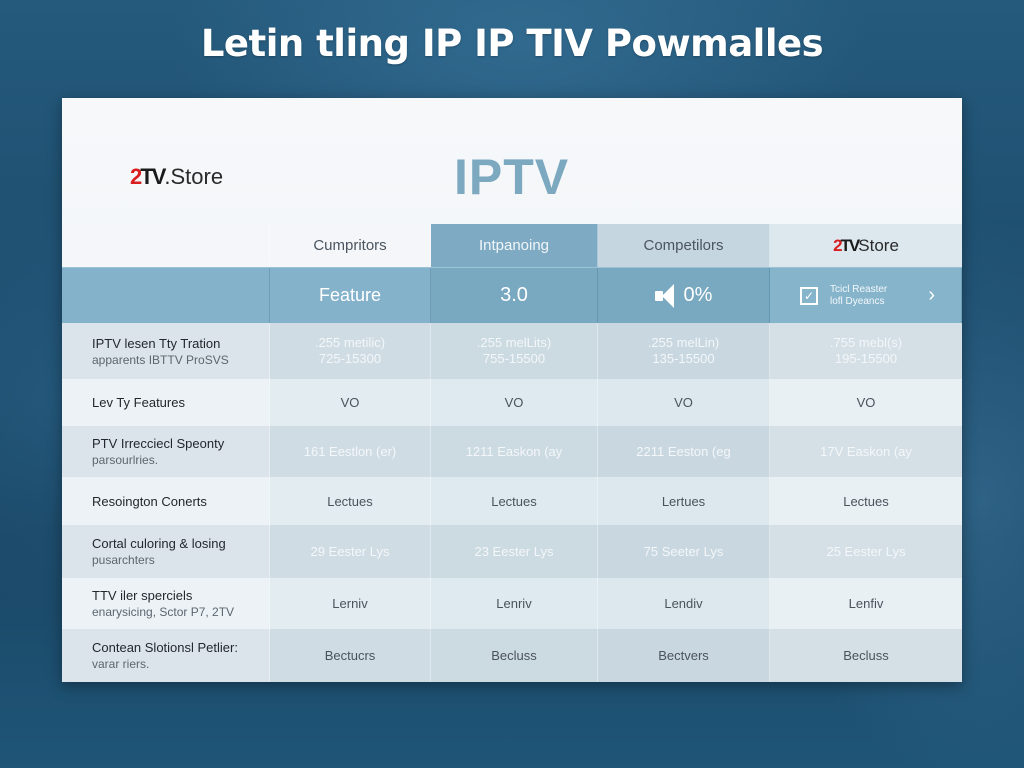 This screenshot has height=768, width=1024. I want to click on table-cell: .255 melLin) 135-15500, so click(684, 351).